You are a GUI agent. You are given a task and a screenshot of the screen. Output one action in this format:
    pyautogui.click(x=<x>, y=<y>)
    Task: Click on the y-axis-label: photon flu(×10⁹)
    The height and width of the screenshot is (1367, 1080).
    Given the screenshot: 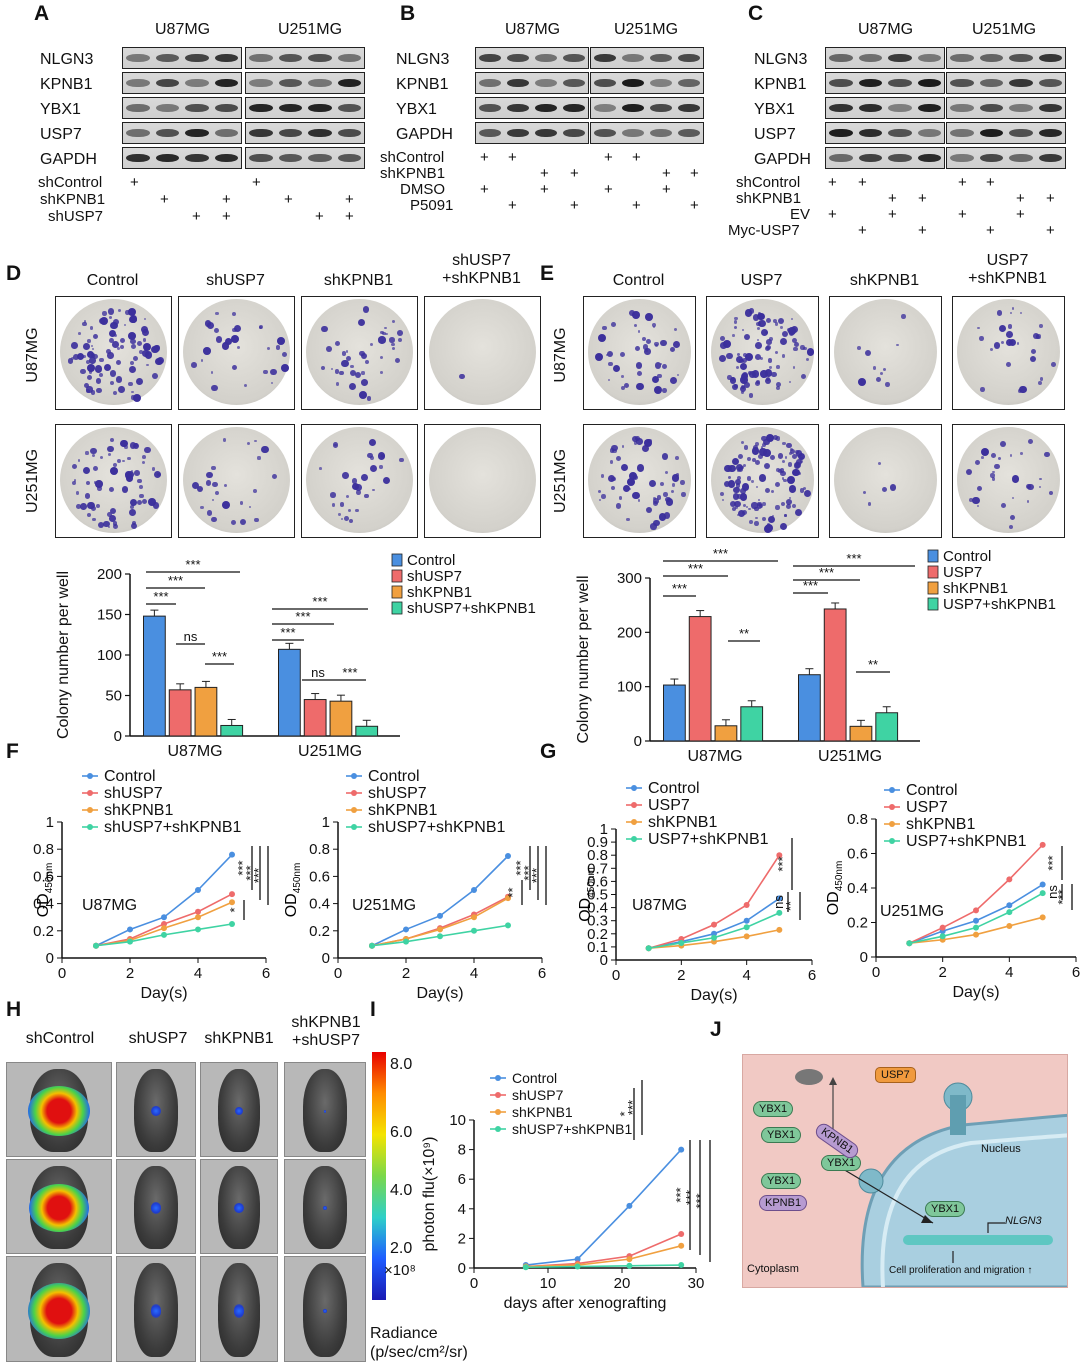 What is the action you would take?
    pyautogui.click(x=429, y=1194)
    